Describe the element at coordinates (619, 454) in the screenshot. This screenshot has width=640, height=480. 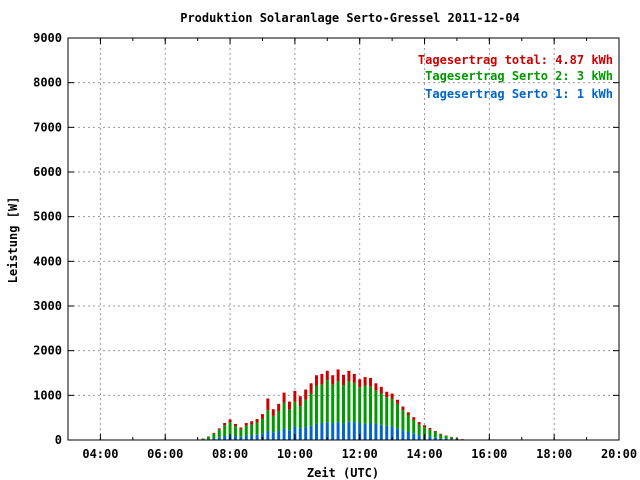
I see `x-tick-label: 20:00` at that location.